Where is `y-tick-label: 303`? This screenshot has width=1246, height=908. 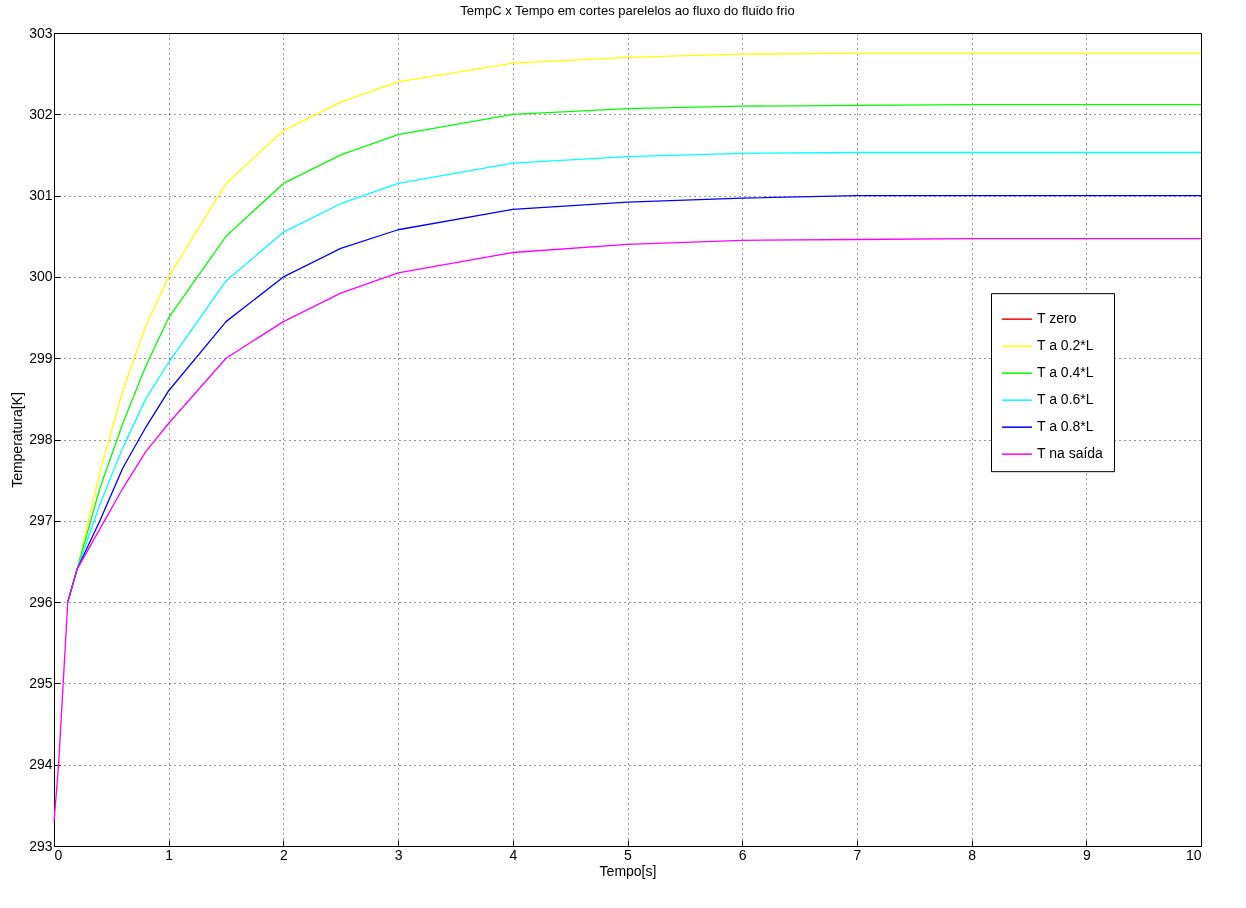
y-tick-label: 303 is located at coordinates (41, 32).